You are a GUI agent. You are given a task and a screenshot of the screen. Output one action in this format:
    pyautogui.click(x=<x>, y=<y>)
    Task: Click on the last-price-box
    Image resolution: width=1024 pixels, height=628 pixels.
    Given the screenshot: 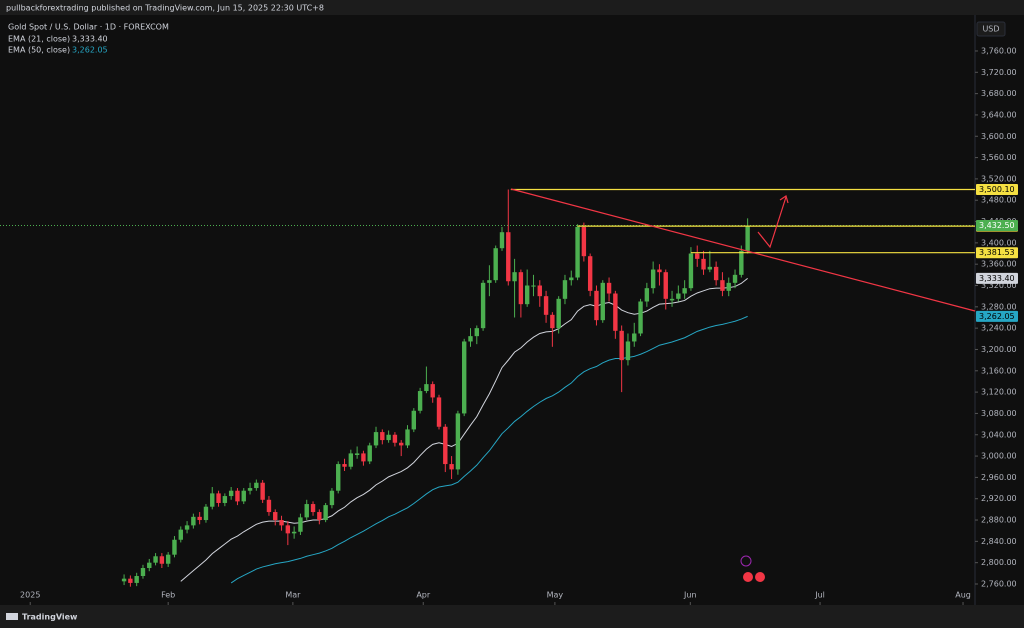 What is the action you would take?
    pyautogui.click(x=997, y=226)
    